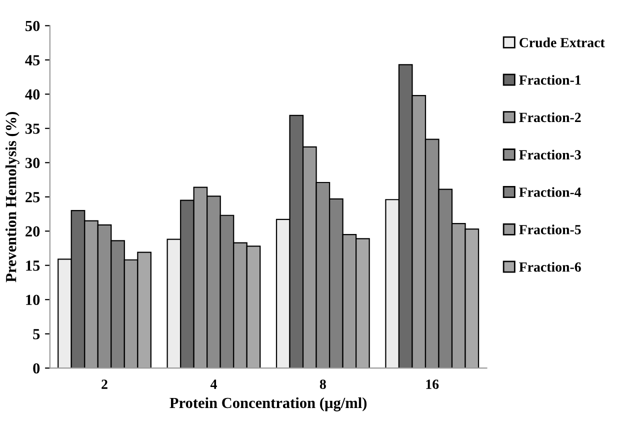 Image resolution: width=624 pixels, height=428 pixels. What do you see at coordinates (33, 231) in the screenshot?
I see `y-tick-label: 20` at bounding box center [33, 231].